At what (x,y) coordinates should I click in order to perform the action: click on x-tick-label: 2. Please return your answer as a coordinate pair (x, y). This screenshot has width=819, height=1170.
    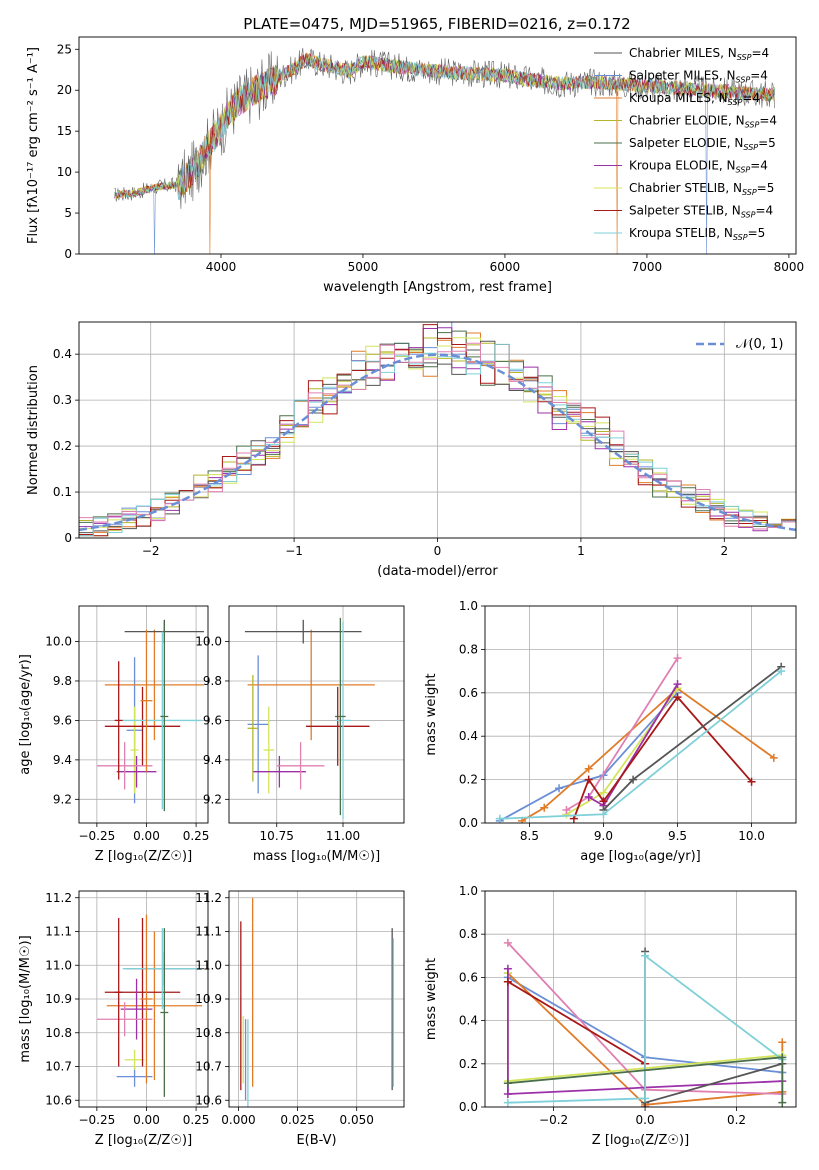
    Looking at the image, I should click on (724, 551).